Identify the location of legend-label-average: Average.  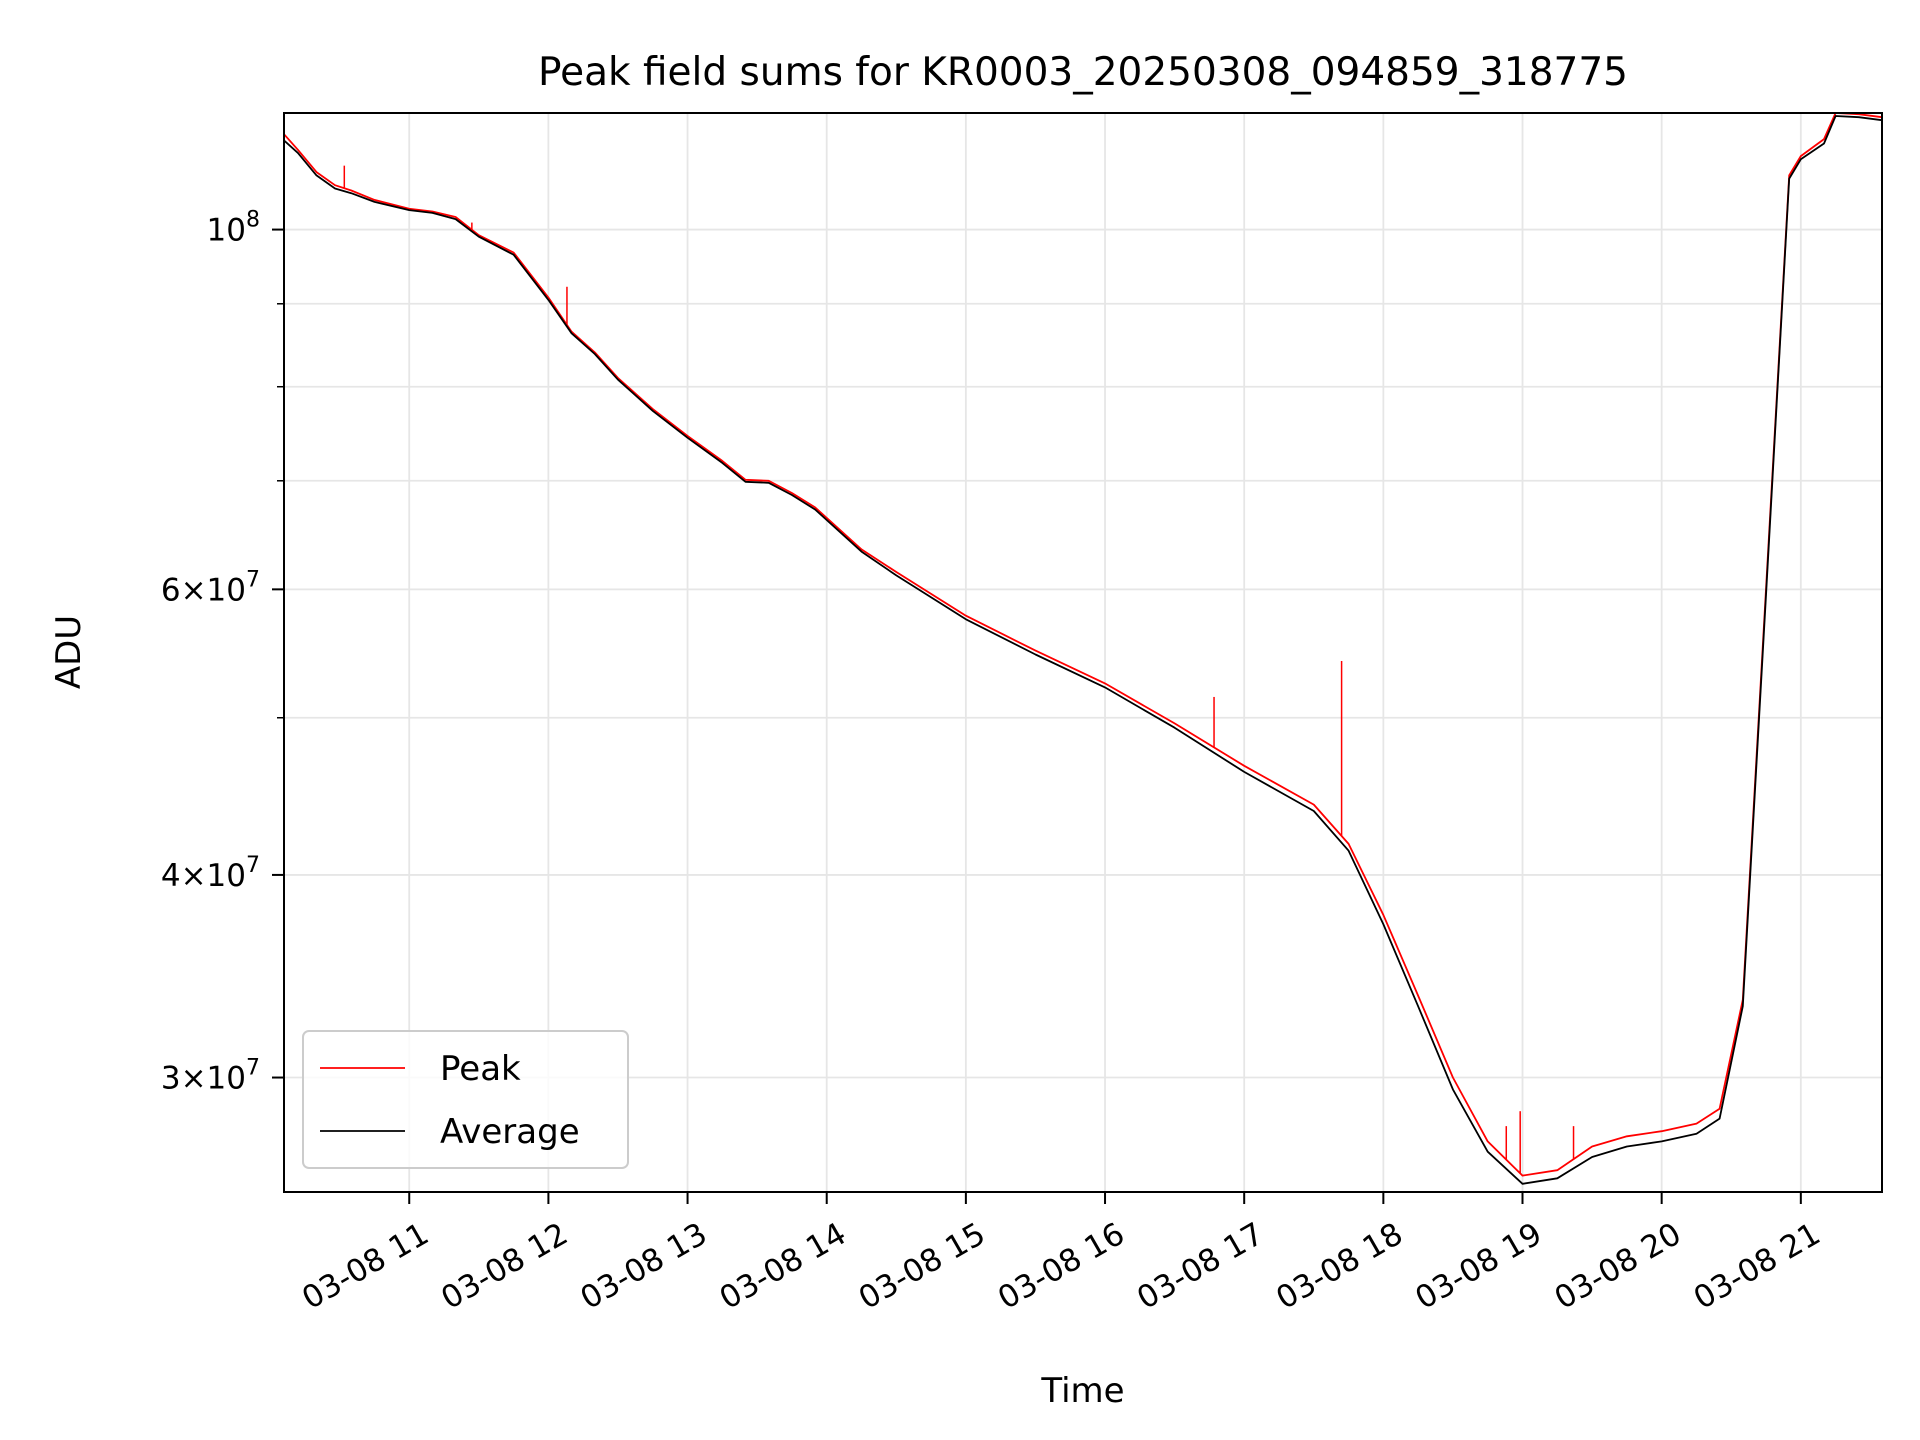
(510, 1132).